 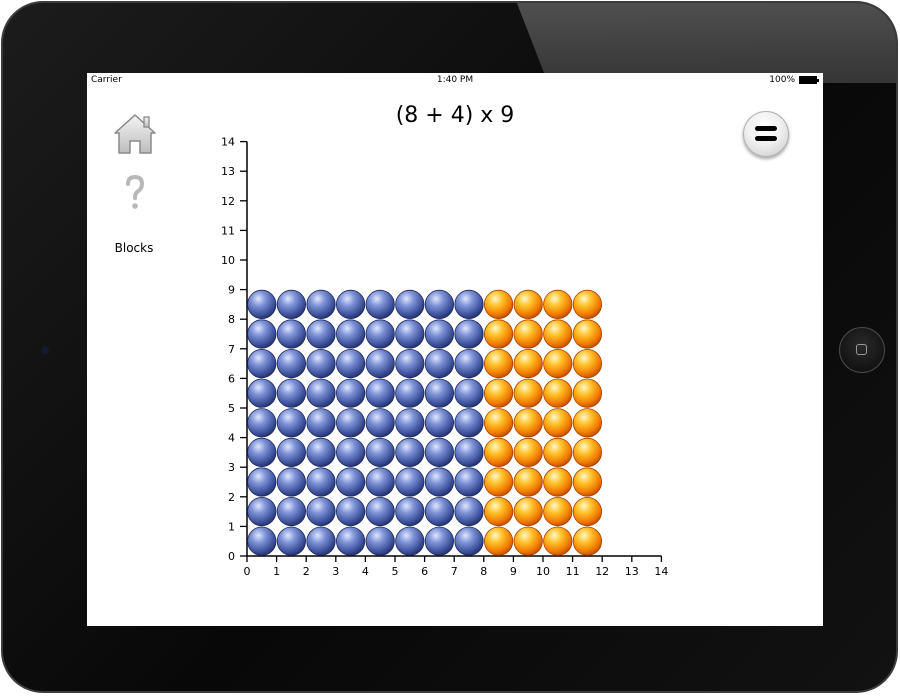 I want to click on x-tick-label: 13, so click(x=632, y=571).